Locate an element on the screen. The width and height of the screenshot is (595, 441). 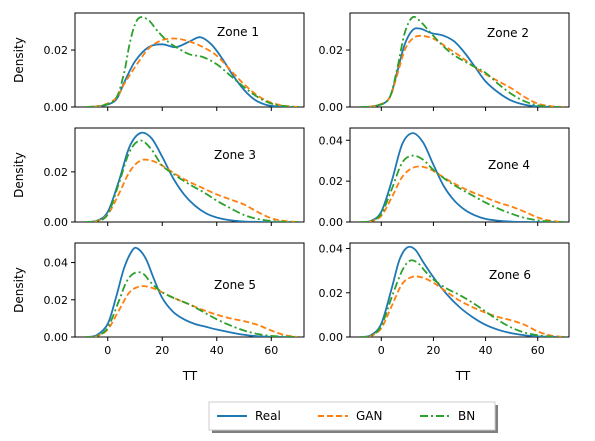
legend-label-real: Real is located at coordinates (268, 416).